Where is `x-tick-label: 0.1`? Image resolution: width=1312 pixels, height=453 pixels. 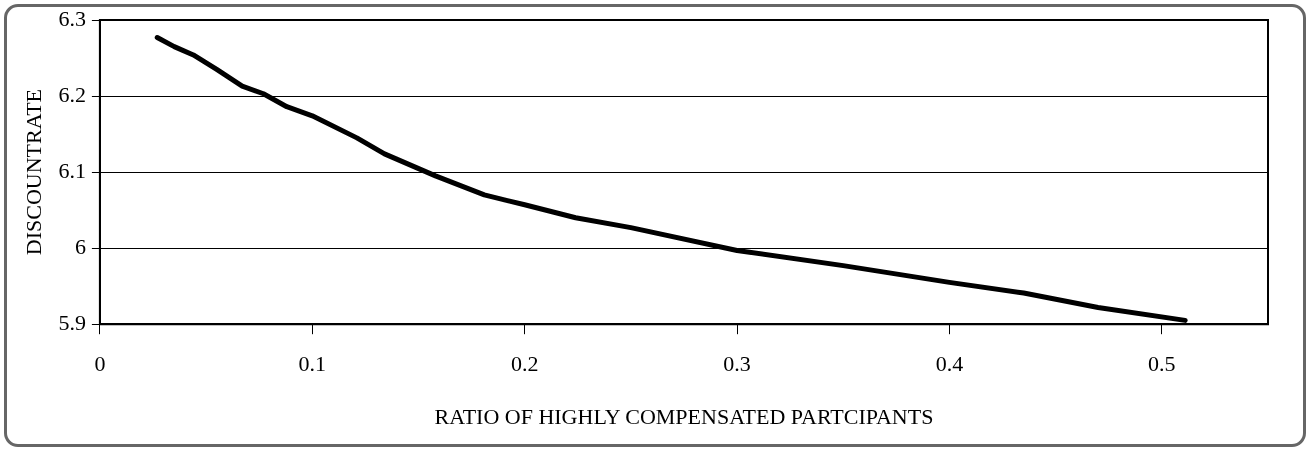 x-tick-label: 0.1 is located at coordinates (312, 364).